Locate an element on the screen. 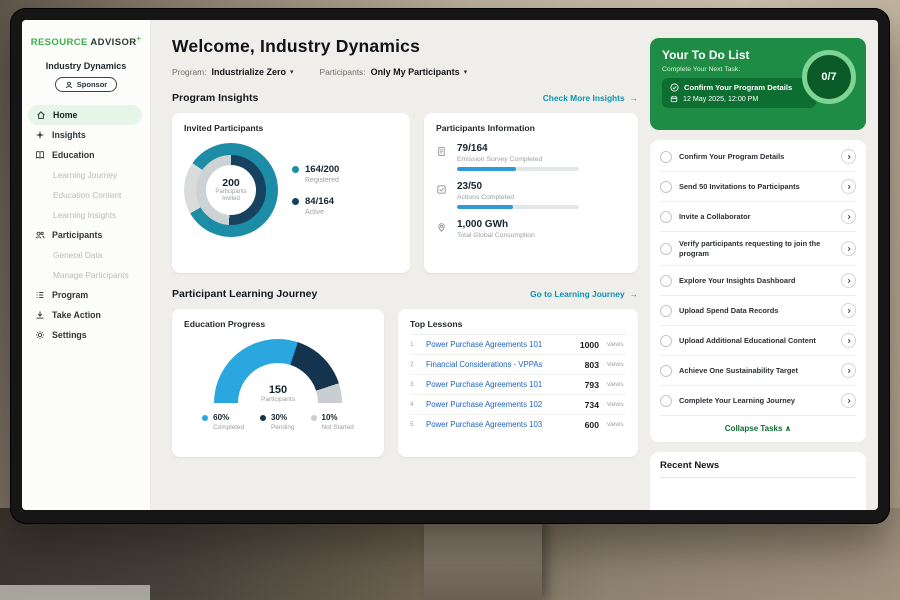  task-row: Upload Additional Educational Content is located at coordinates (758, 341).